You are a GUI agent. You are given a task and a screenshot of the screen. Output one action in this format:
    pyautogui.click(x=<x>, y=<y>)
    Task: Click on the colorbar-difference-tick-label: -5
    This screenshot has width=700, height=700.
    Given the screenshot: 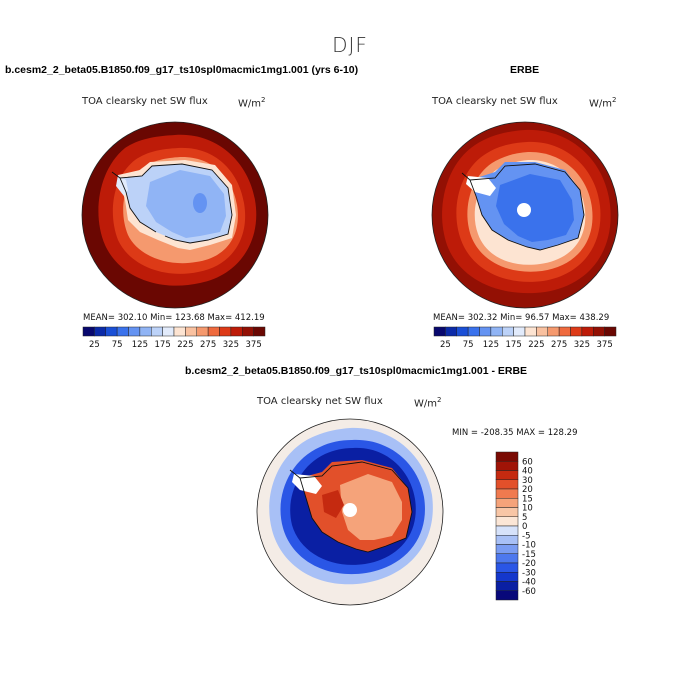 What is the action you would take?
    pyautogui.click(x=526, y=536)
    